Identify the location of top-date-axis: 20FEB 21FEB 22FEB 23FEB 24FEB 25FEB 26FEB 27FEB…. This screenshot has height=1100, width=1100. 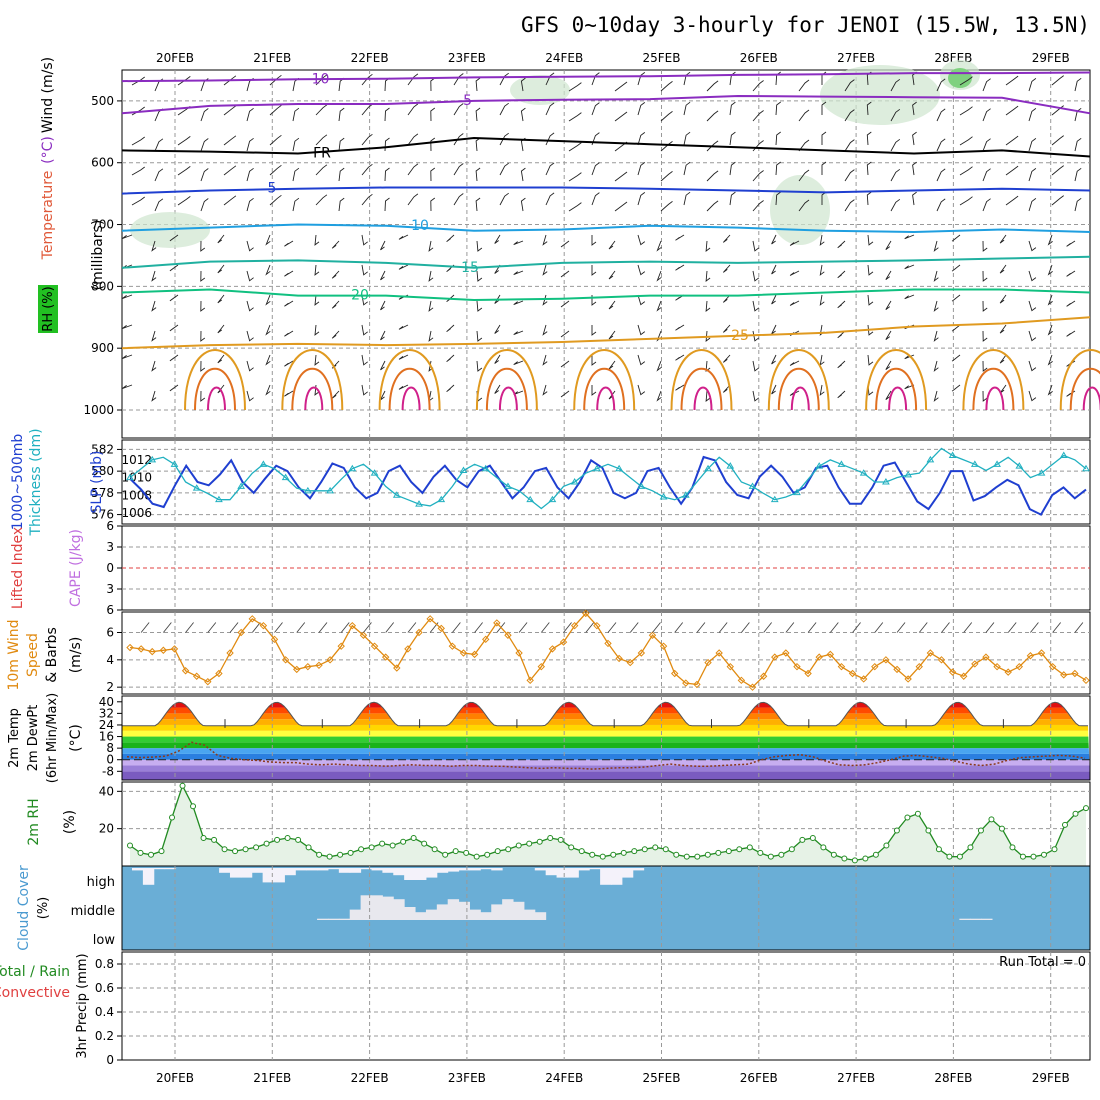
(613, 58).